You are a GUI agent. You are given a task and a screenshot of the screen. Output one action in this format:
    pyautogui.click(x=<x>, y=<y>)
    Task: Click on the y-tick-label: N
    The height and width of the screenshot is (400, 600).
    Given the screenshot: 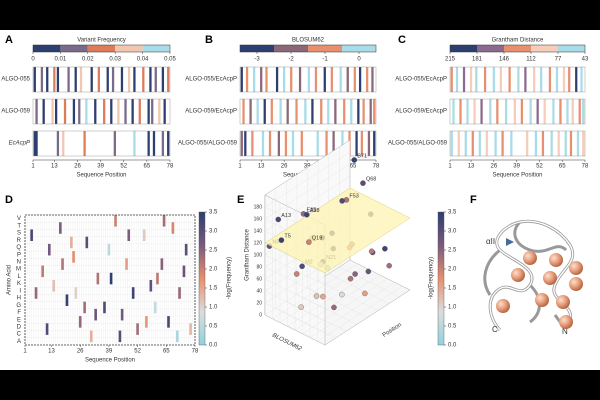 What is the action you would take?
    pyautogui.click(x=19, y=263)
    